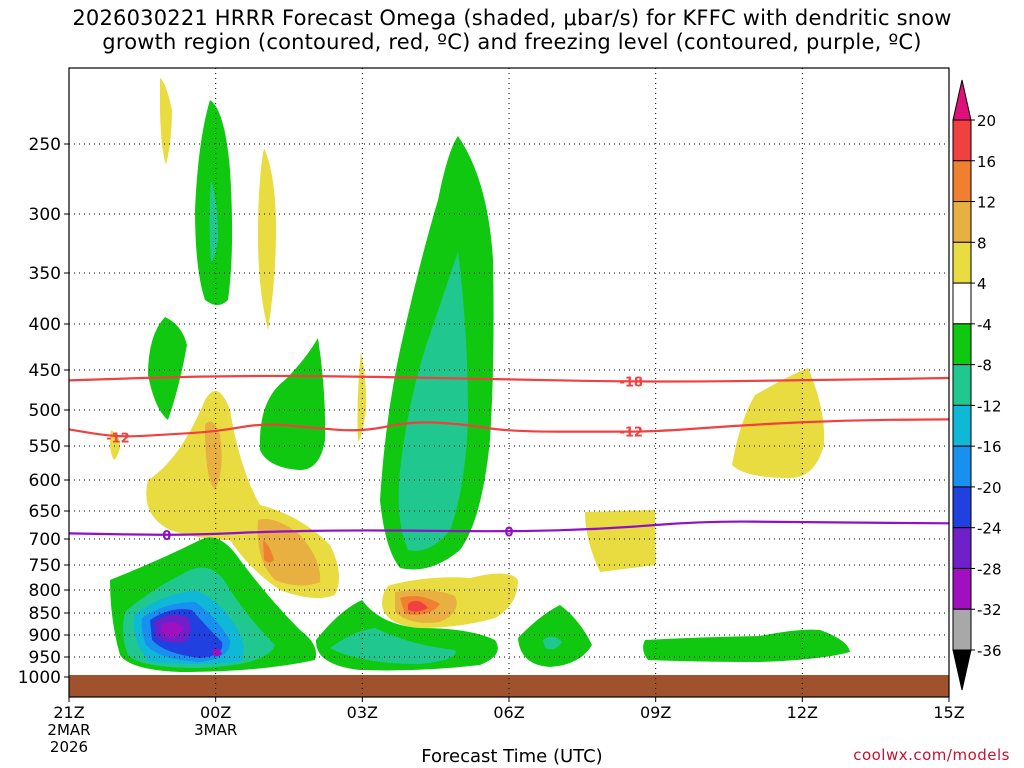 This screenshot has width=1024, height=768. I want to click on contour-freezing-level-zero, so click(509, 528).